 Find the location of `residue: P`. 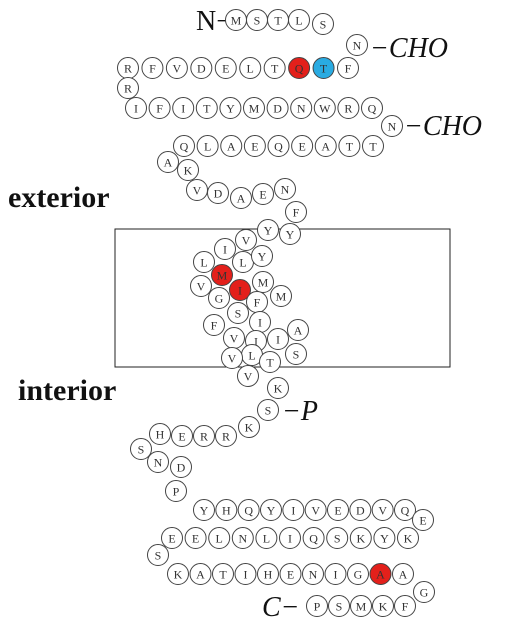

residue: P is located at coordinates (176, 491).